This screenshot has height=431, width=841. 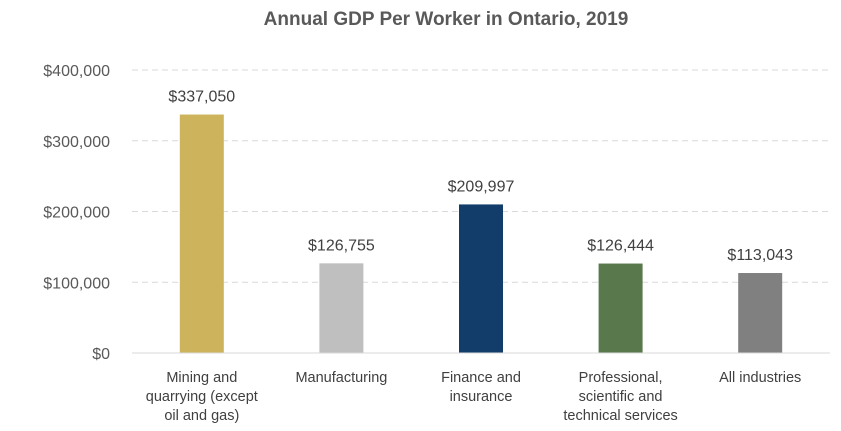 I want to click on category-label-line: scientific and, so click(x=621, y=397).